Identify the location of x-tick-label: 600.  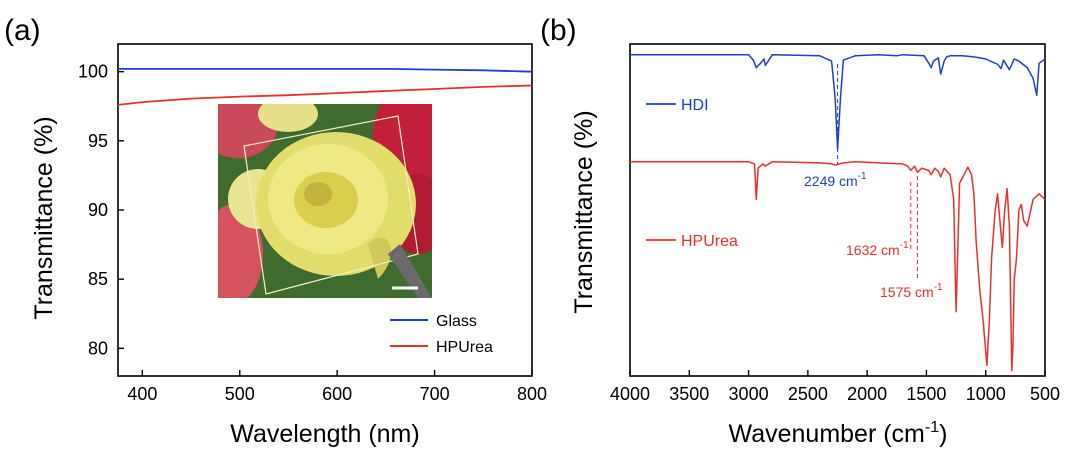
(337, 394).